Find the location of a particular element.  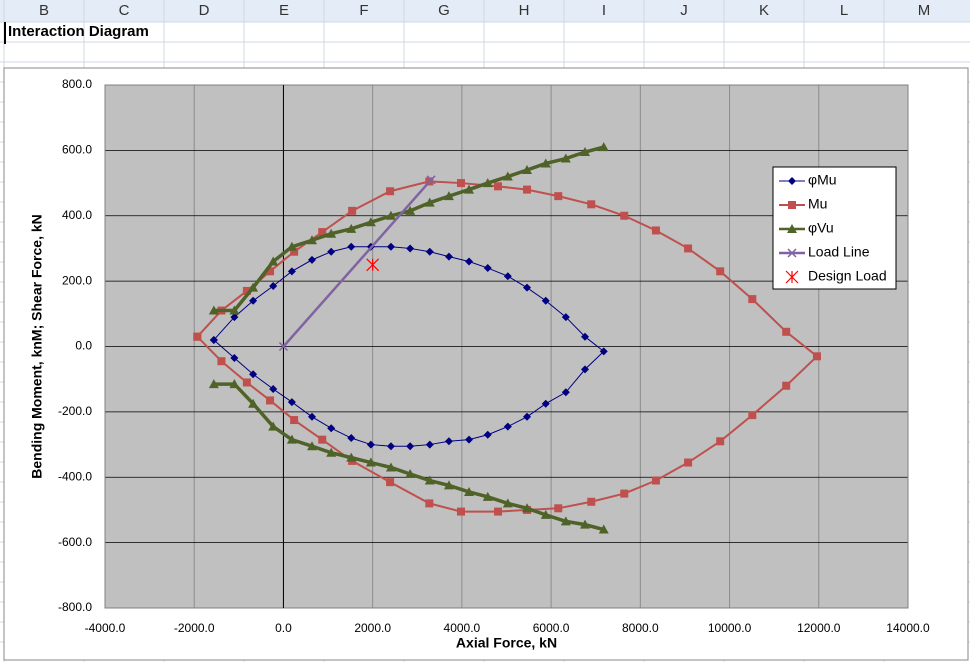

y-tick-label: 0.0 is located at coordinates (83, 346).